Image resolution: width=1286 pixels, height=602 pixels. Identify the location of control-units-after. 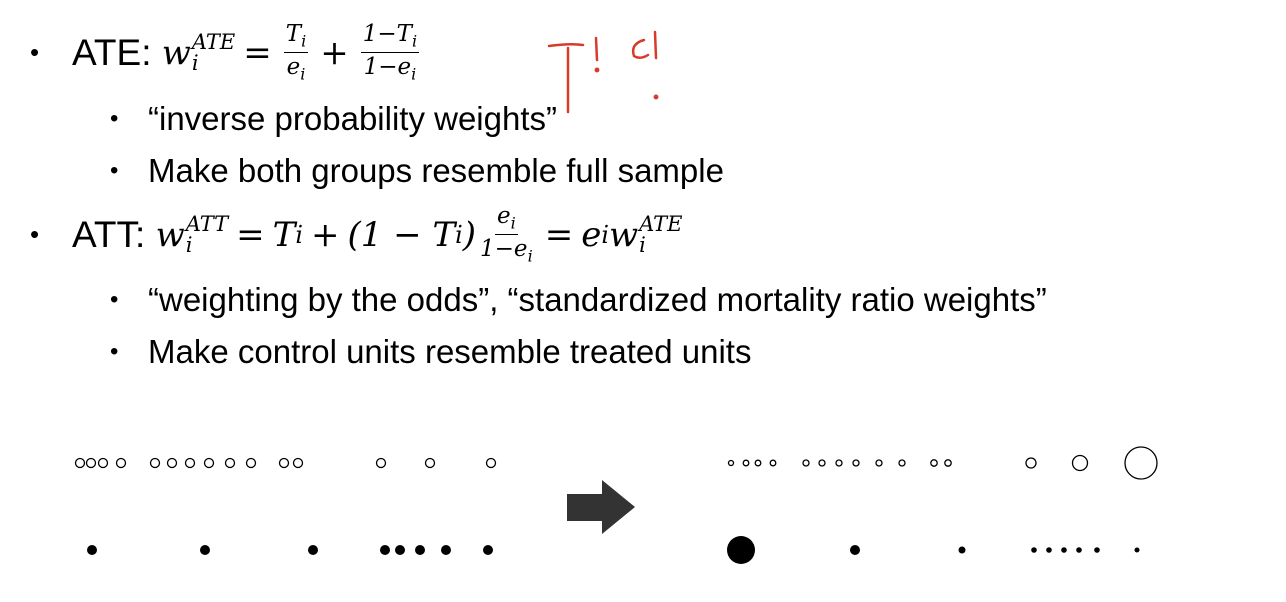
(942, 463).